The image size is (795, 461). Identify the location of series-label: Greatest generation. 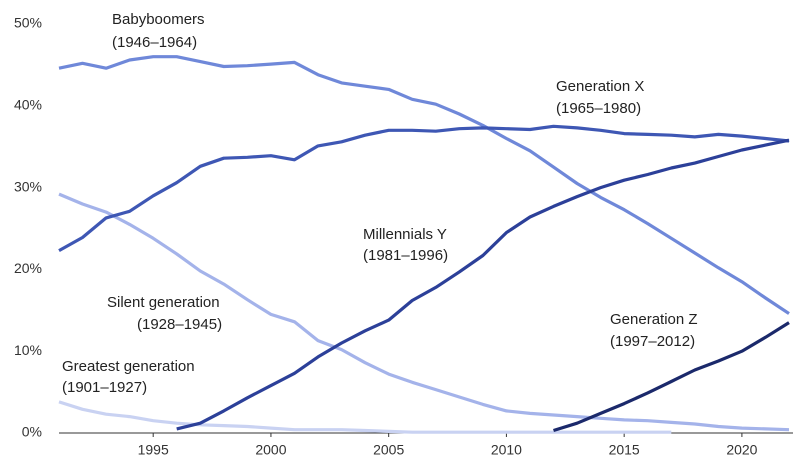
(128, 366).